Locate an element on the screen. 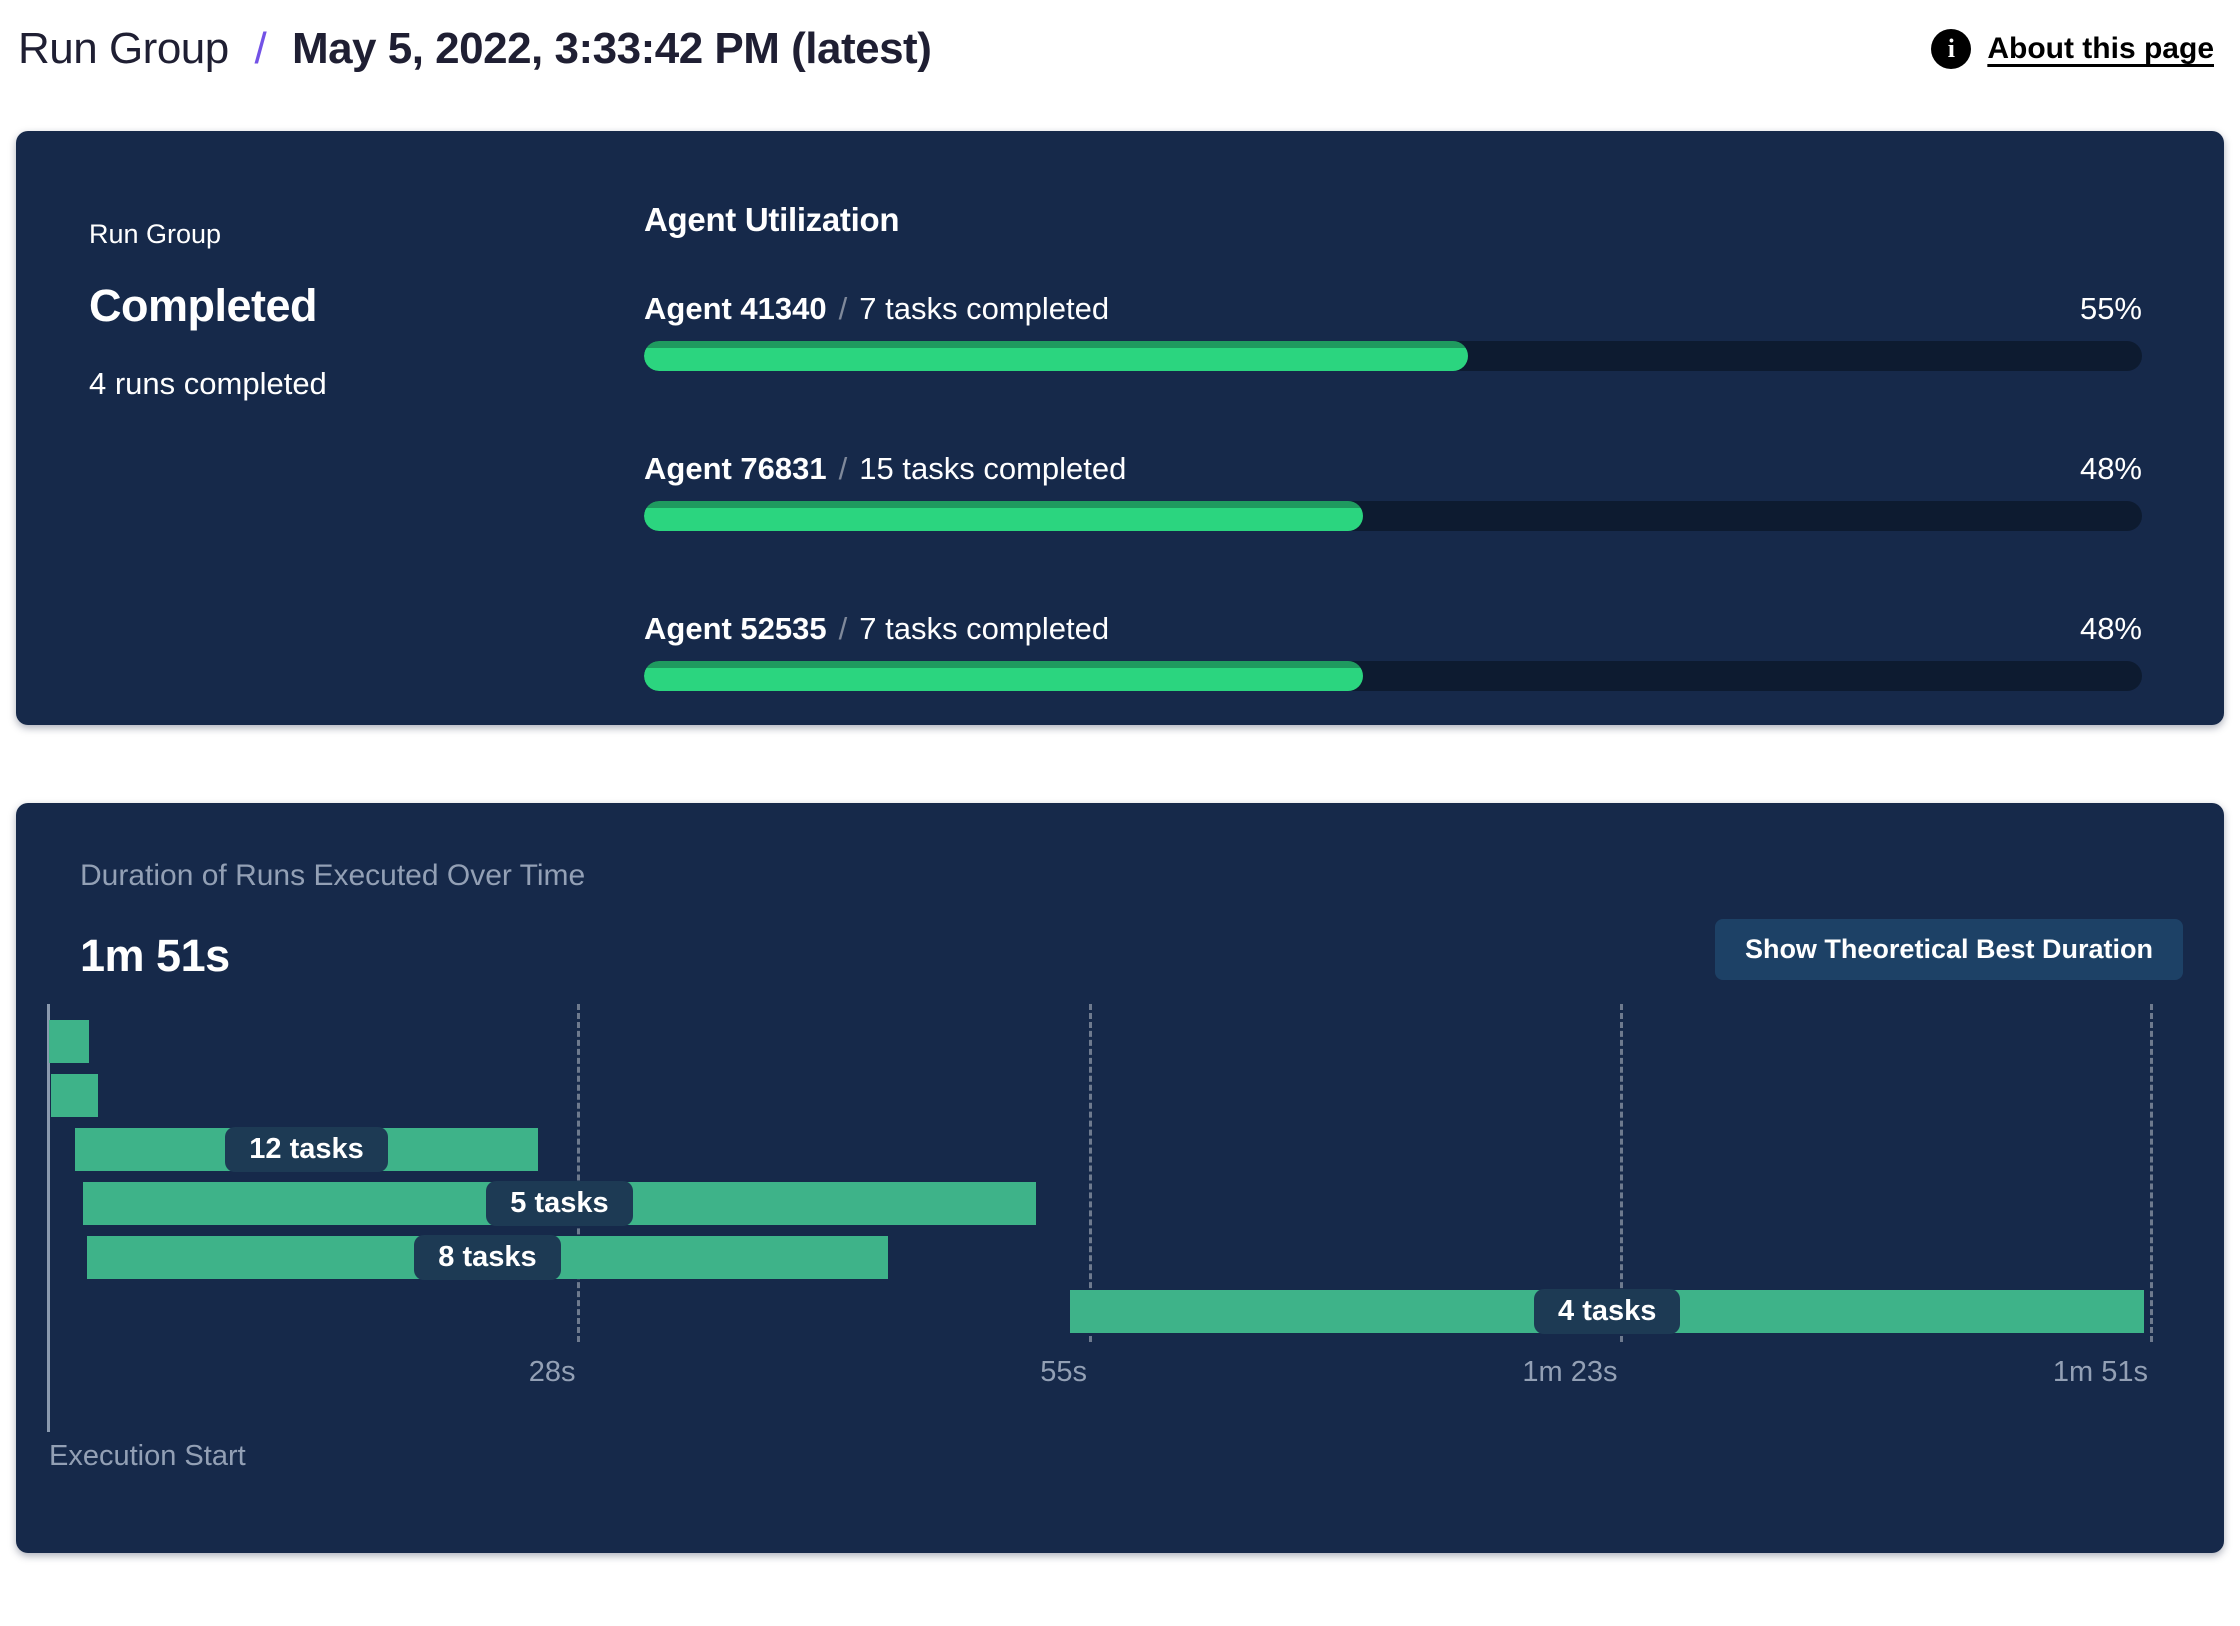 The image size is (2240, 1626). agent-utilization-row: Agent 52535 / 7 tasks completed 48% is located at coordinates (1393, 651).